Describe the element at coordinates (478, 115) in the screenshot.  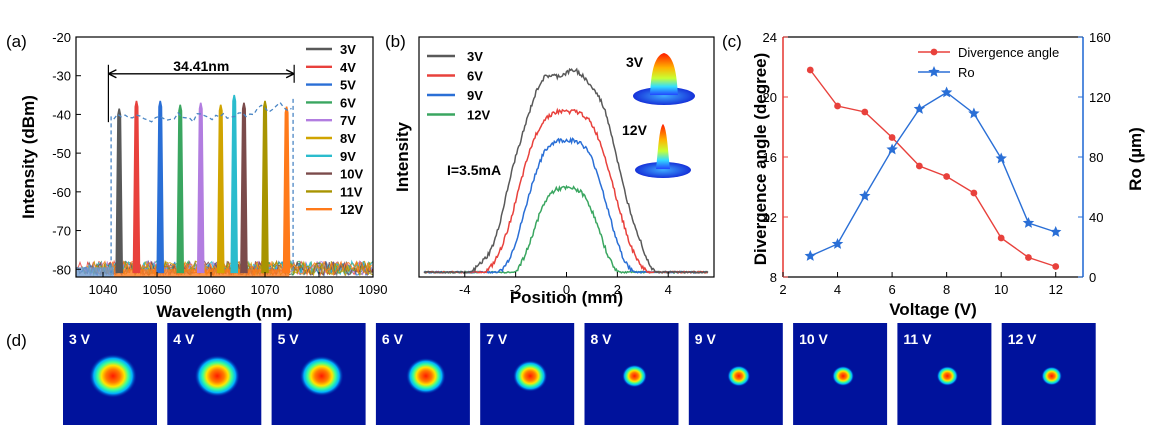
I see `legend-label: 12V` at that location.